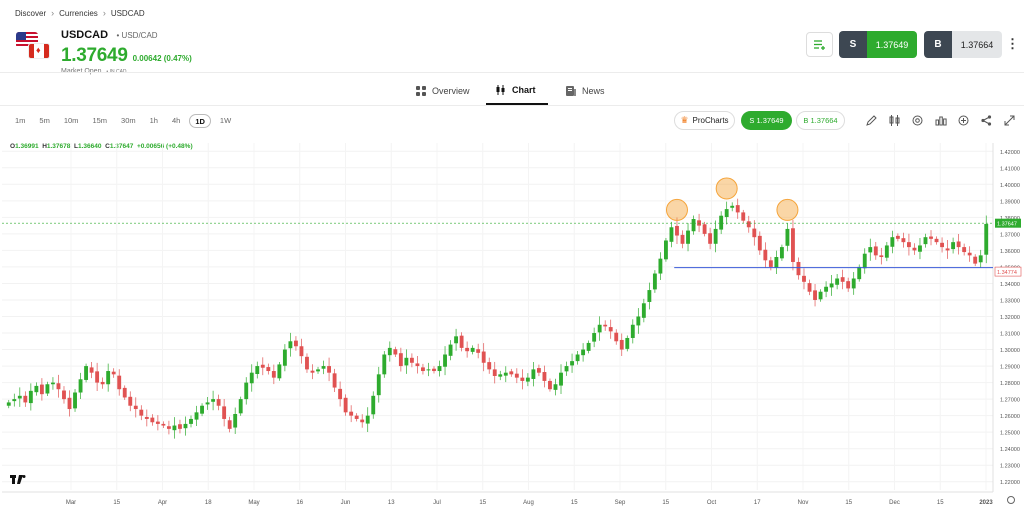  Describe the element at coordinates (871, 120) in the screenshot. I see `pencil-icon` at that location.